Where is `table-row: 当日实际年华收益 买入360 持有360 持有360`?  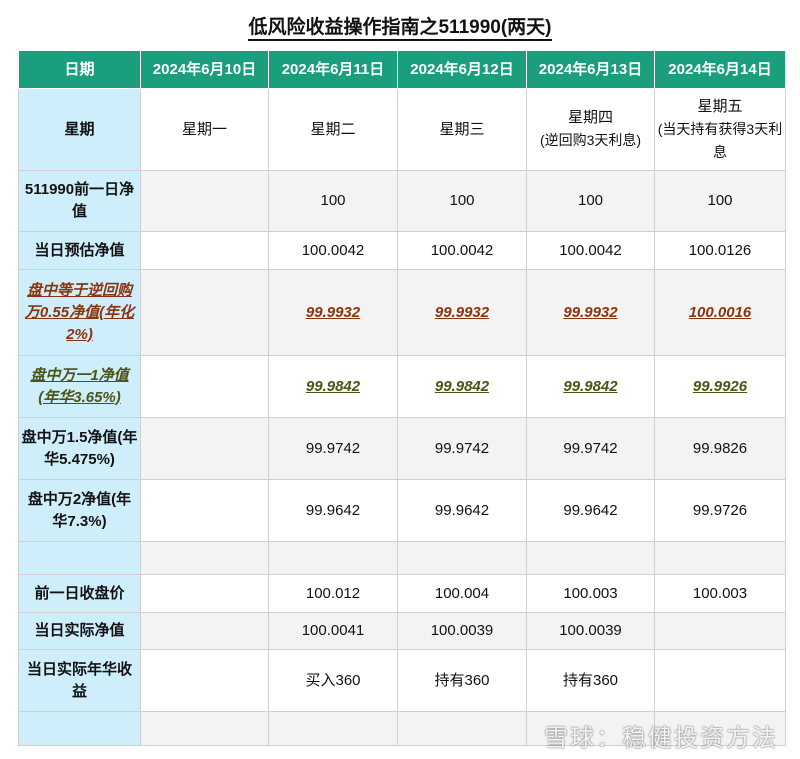 table-row: 当日实际年华收益 买入360 持有360 持有360 is located at coordinates (402, 680).